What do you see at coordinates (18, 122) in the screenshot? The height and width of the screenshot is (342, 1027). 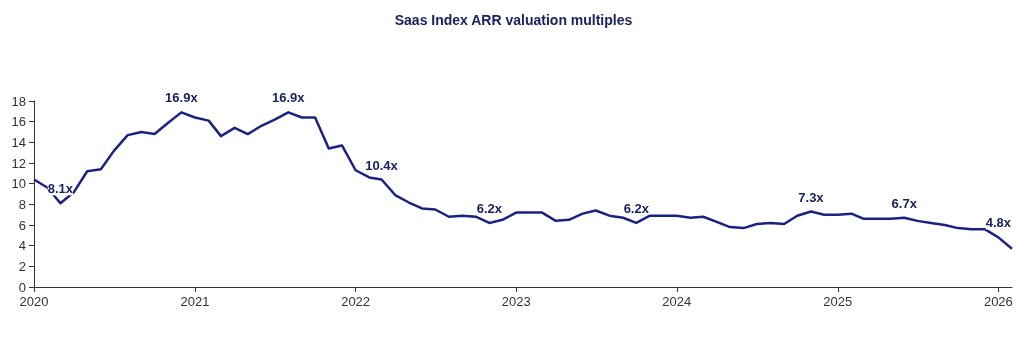 I see `y-tick-label: 16` at bounding box center [18, 122].